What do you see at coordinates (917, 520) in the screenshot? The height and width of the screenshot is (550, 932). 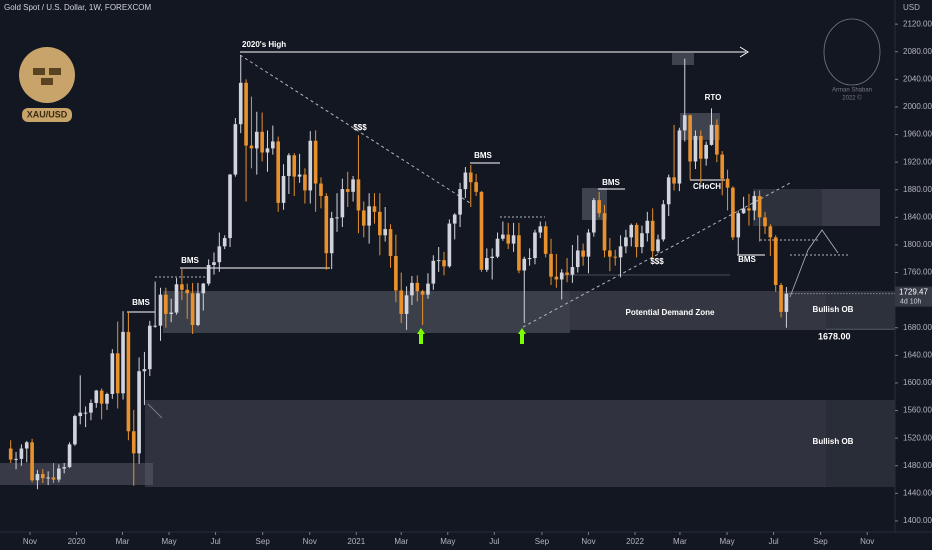 I see `y-tick-label: 1400.00` at bounding box center [917, 520].